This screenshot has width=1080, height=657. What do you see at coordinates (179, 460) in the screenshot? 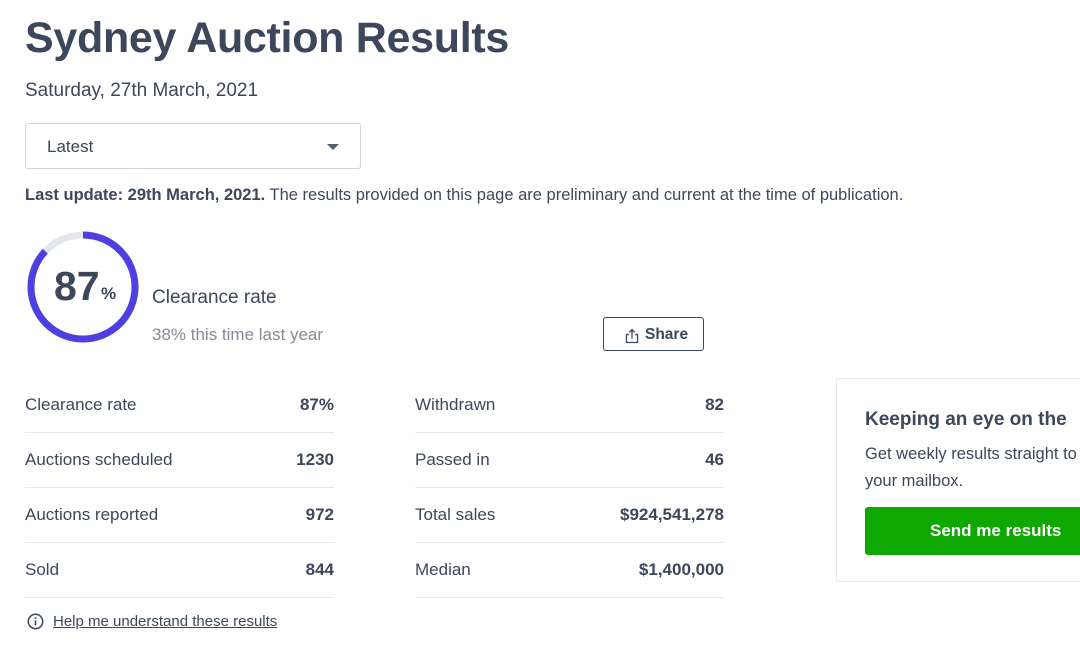
I see `table-row: Auctions scheduled 1230` at bounding box center [179, 460].